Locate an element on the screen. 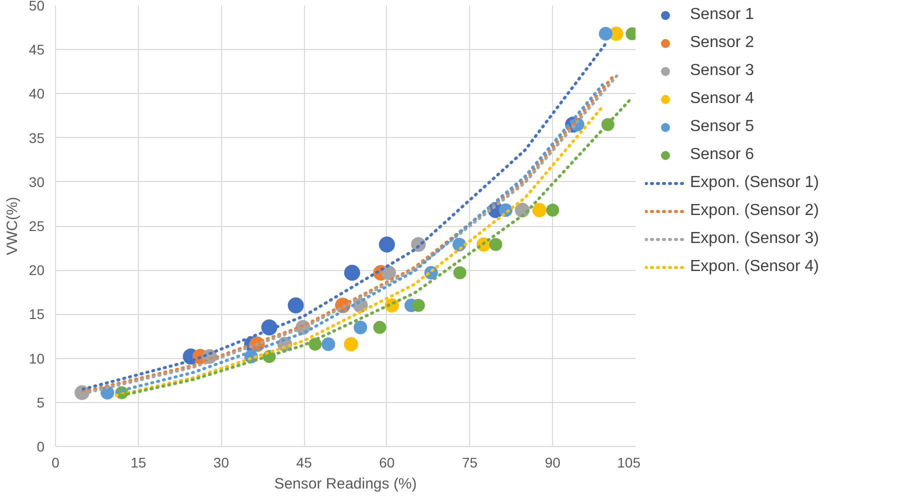 This screenshot has width=916, height=501. x-tick-label: 45 is located at coordinates (304, 462).